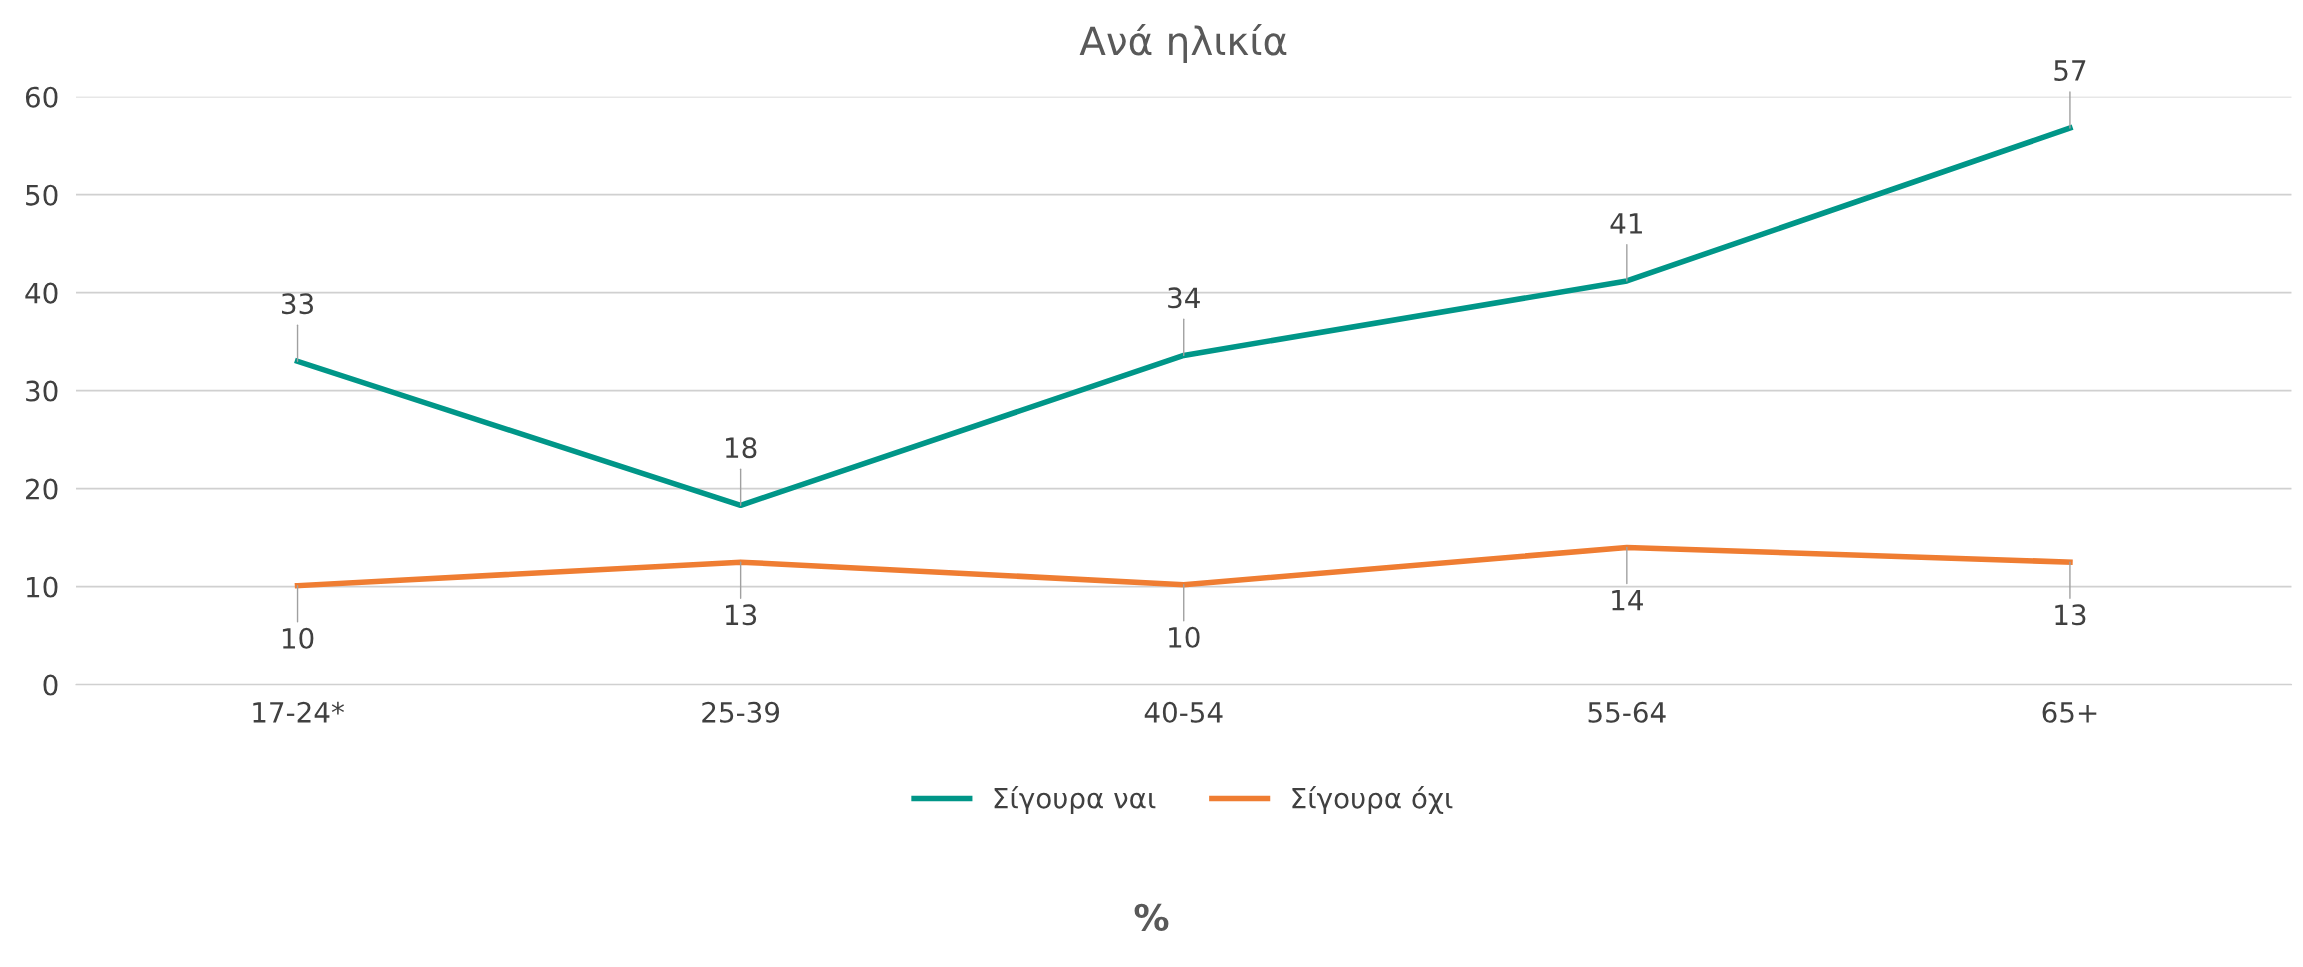 The width and height of the screenshot is (2303, 967). Describe the element at coordinates (741, 712) in the screenshot. I see `x-tick-label: 25-39` at that location.